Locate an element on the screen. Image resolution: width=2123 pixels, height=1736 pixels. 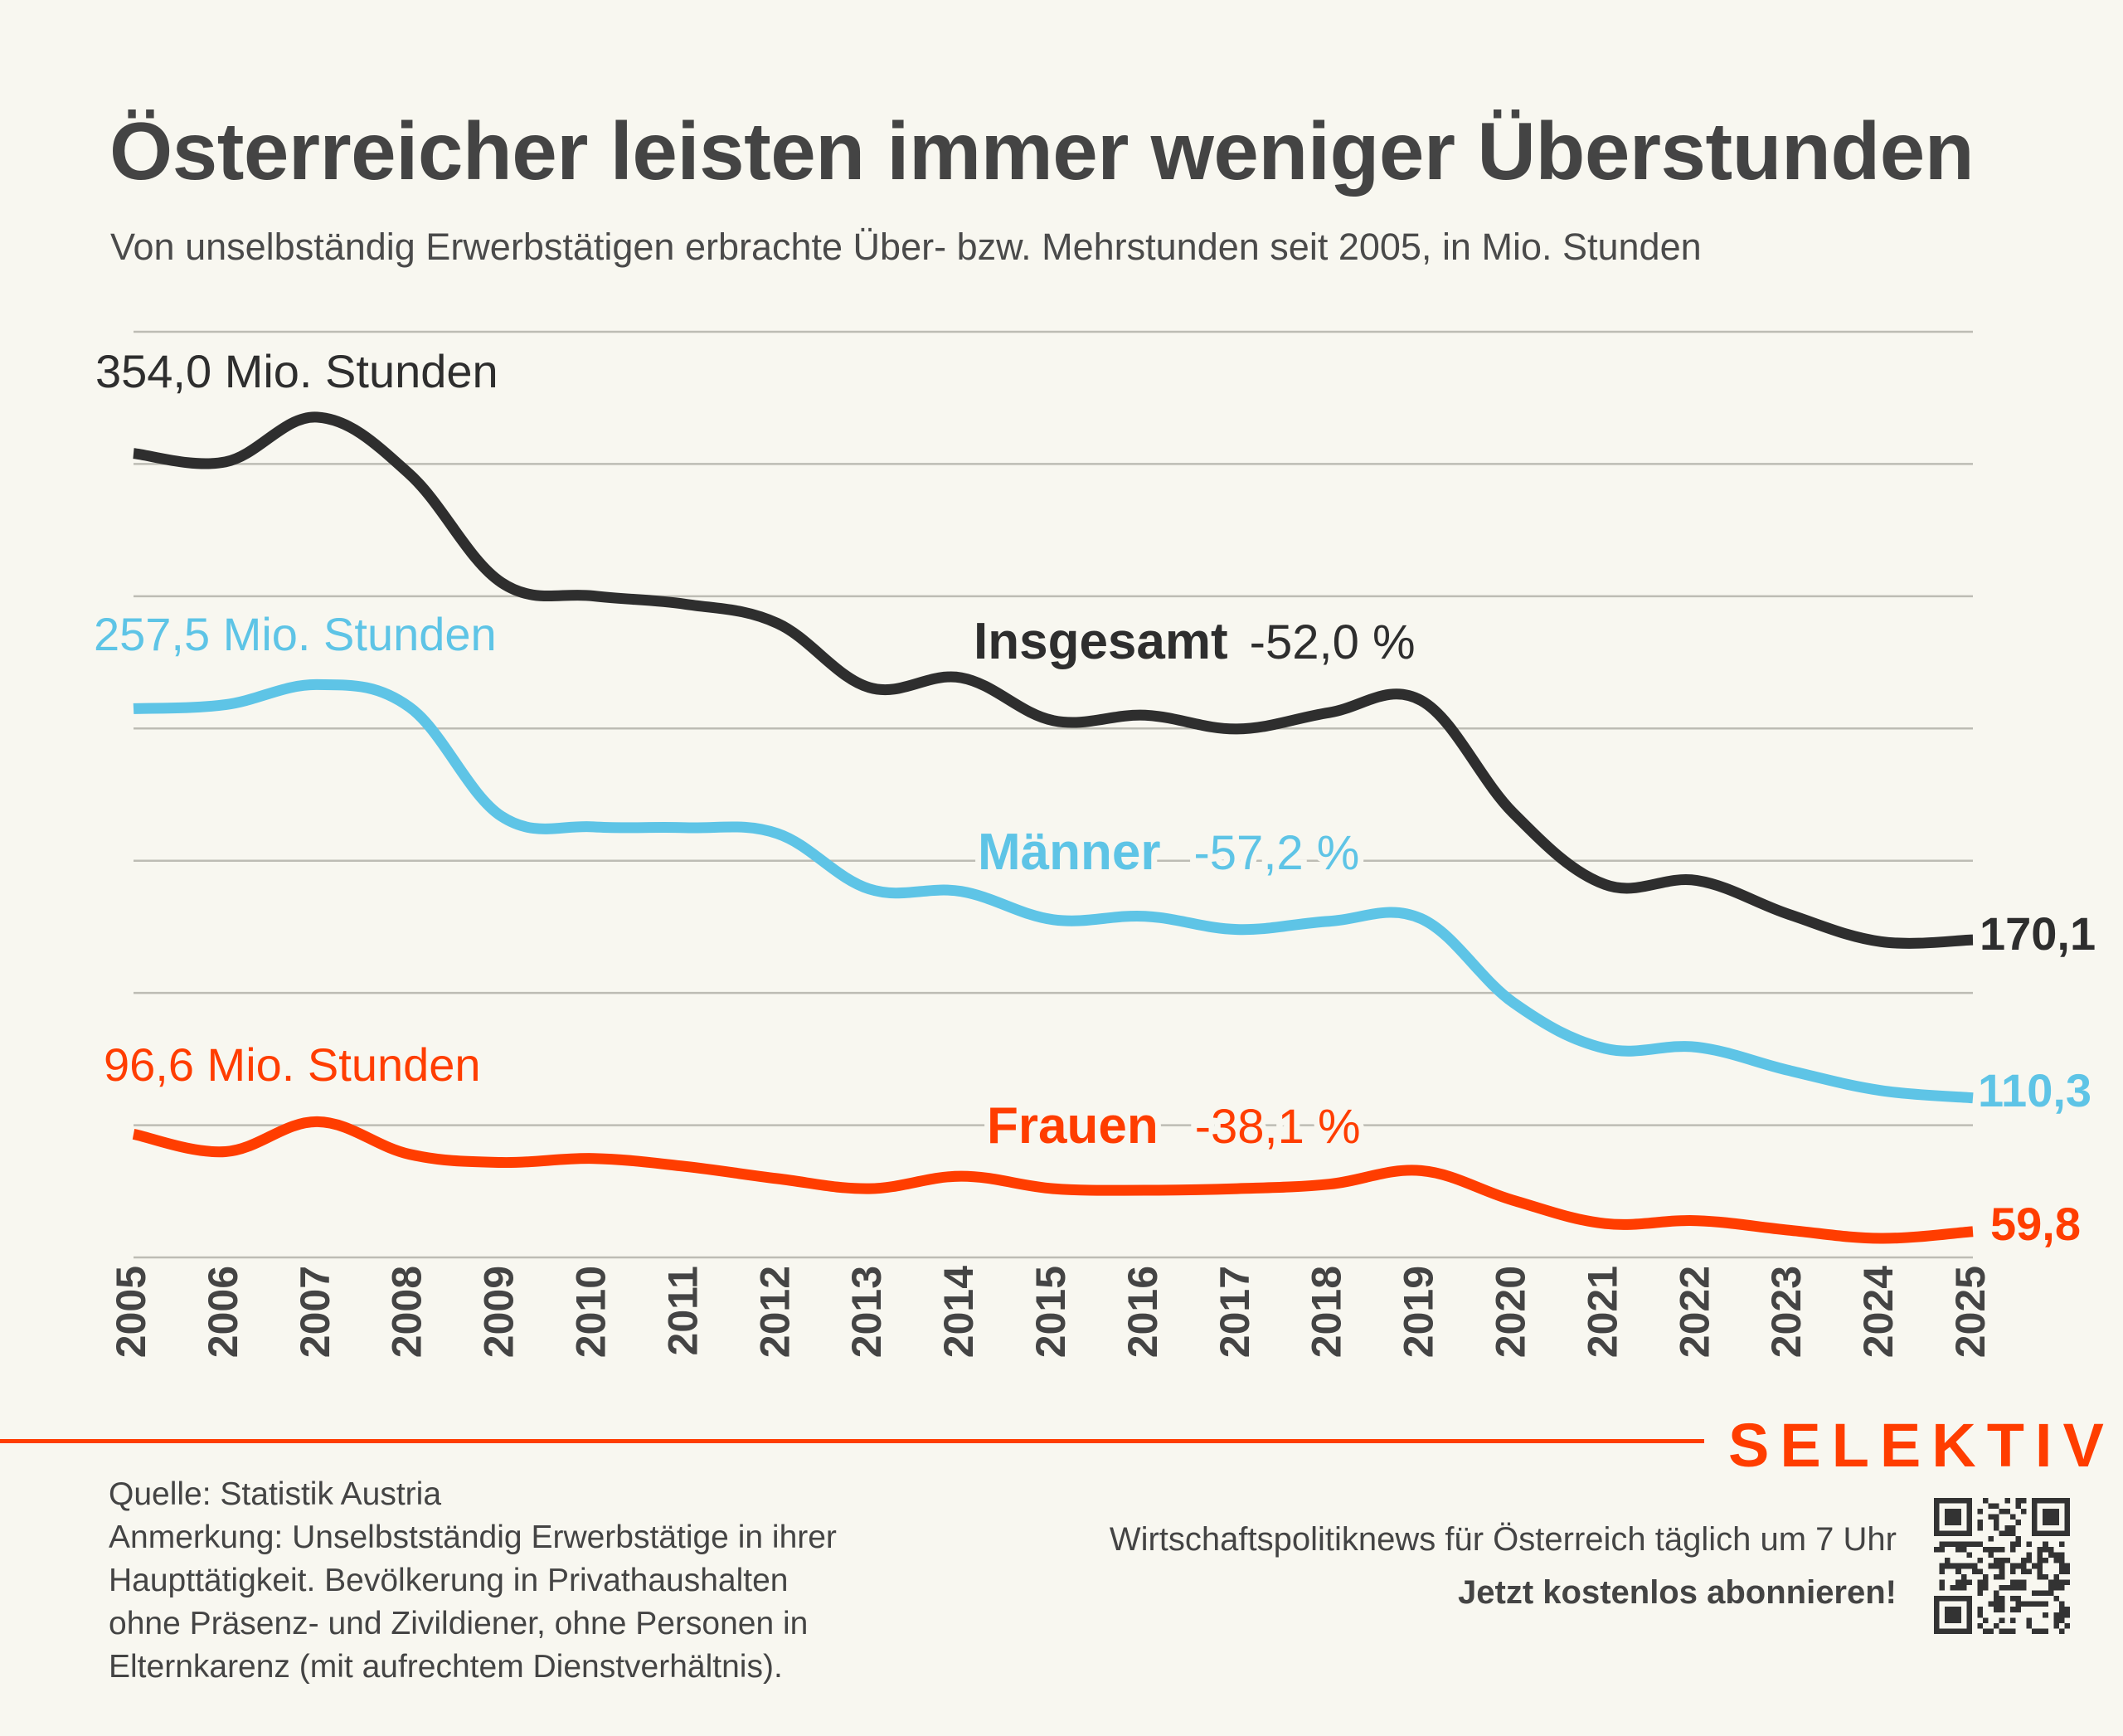
x-tick-label: 2012 is located at coordinates (775, 1312).